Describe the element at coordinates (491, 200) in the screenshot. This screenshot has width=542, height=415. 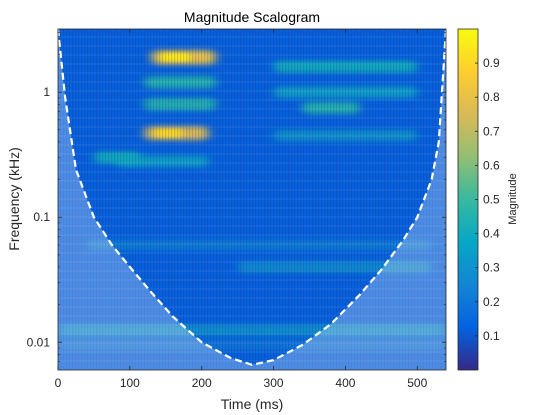
I see `colorbar-tick-label: 0.5` at that location.